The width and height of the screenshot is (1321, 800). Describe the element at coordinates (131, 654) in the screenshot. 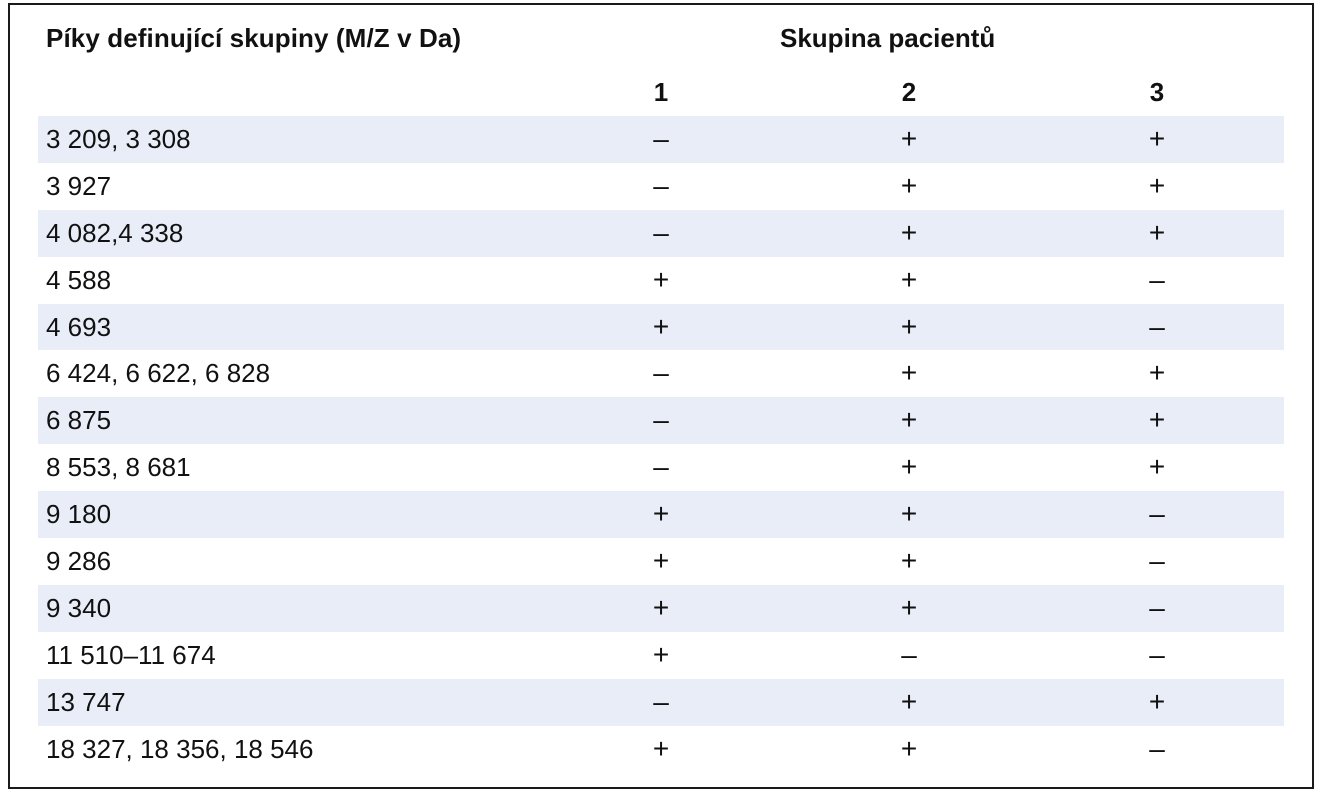

I see `row-peaks-label: 11 510–11 674` at that location.